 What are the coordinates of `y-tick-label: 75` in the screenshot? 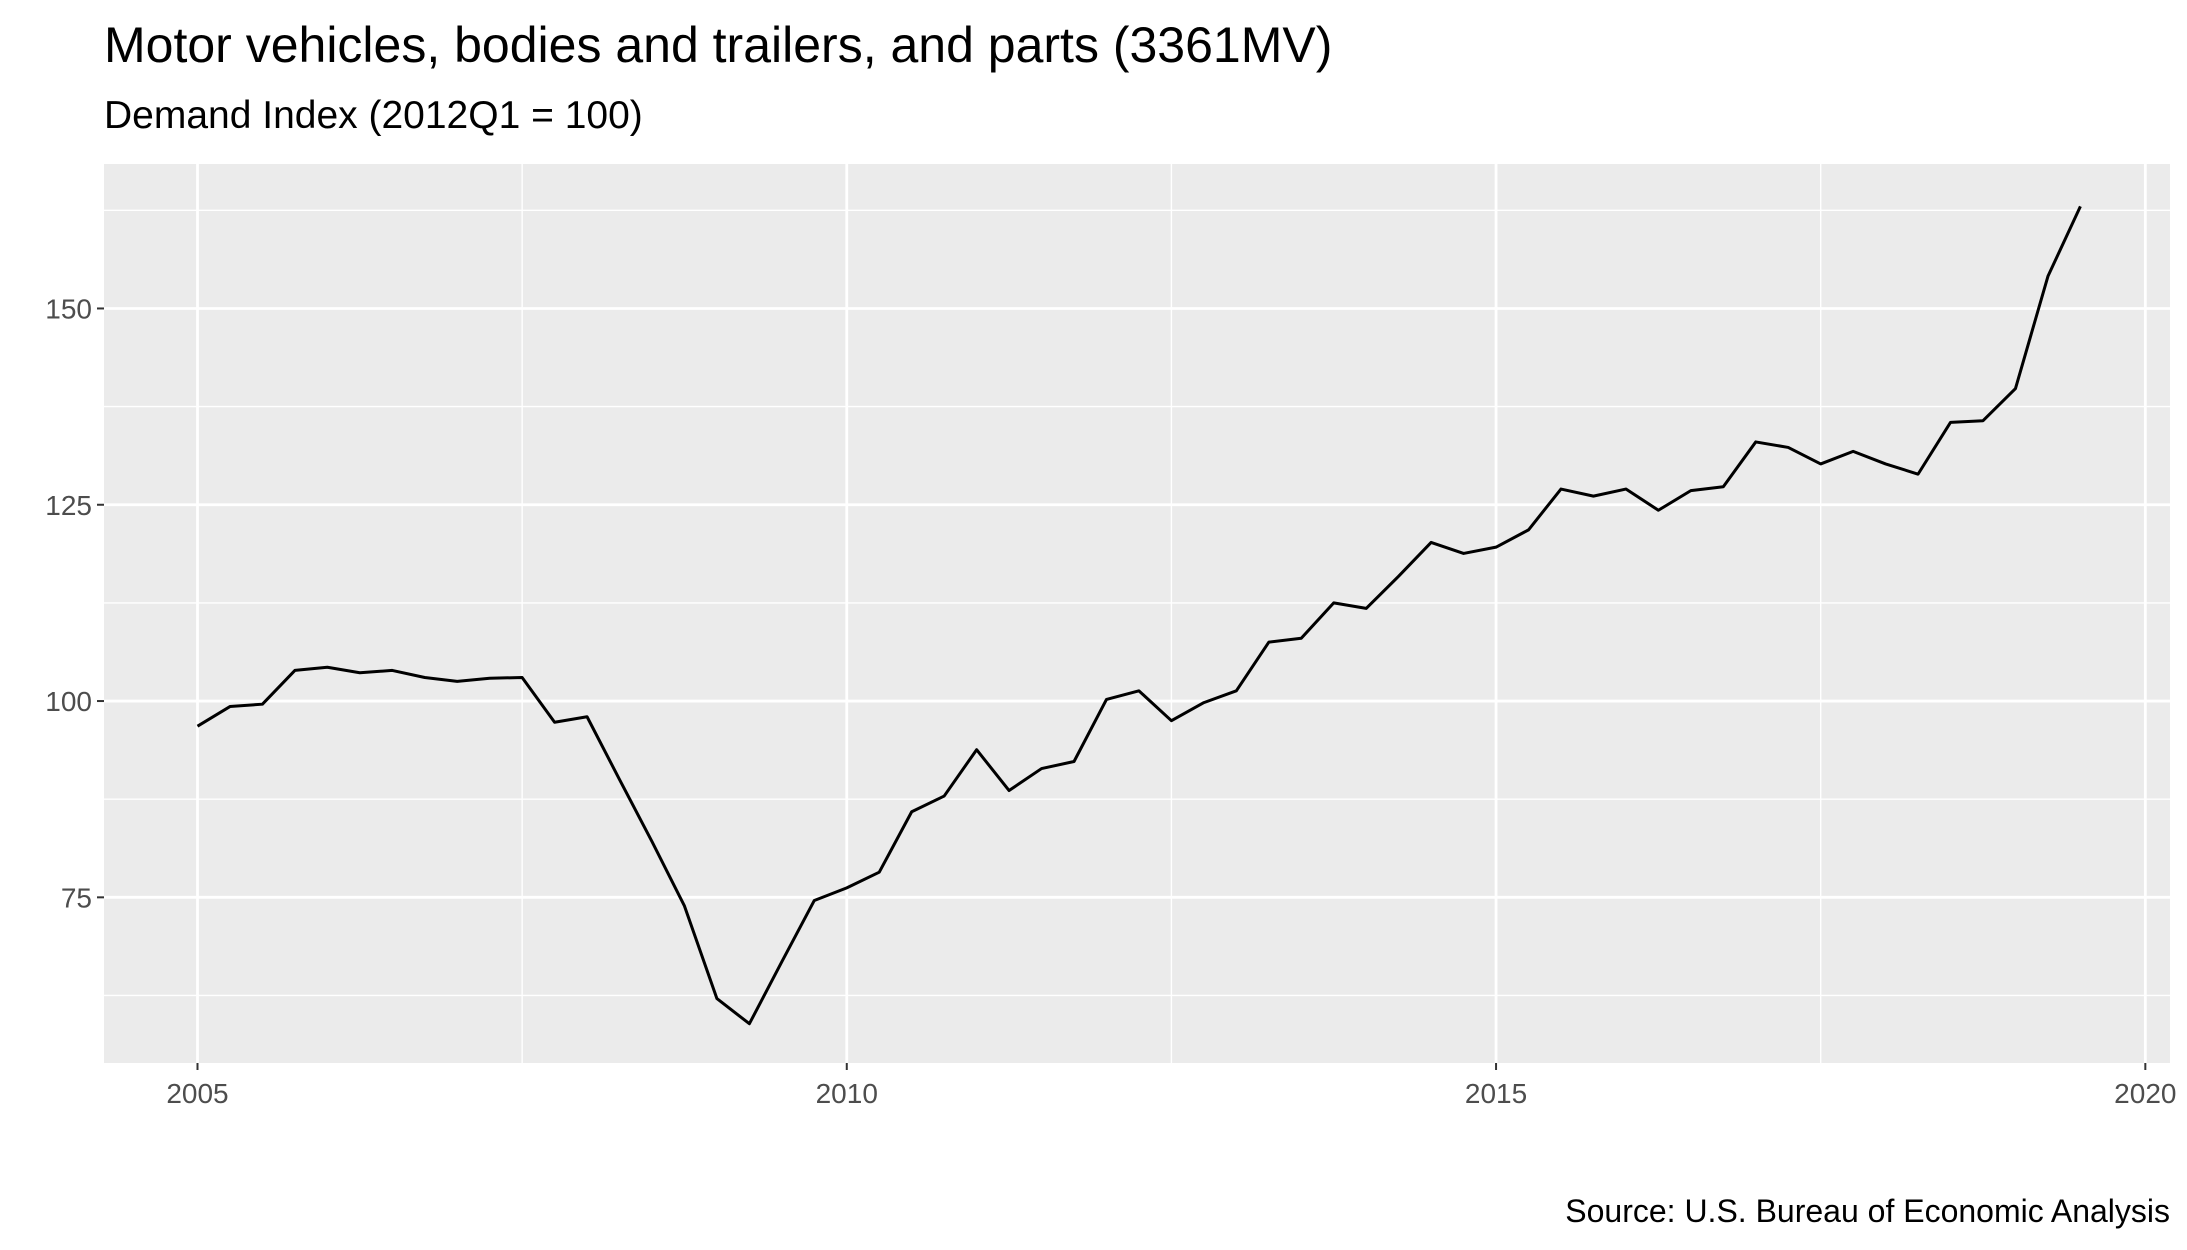 It's located at (76, 897).